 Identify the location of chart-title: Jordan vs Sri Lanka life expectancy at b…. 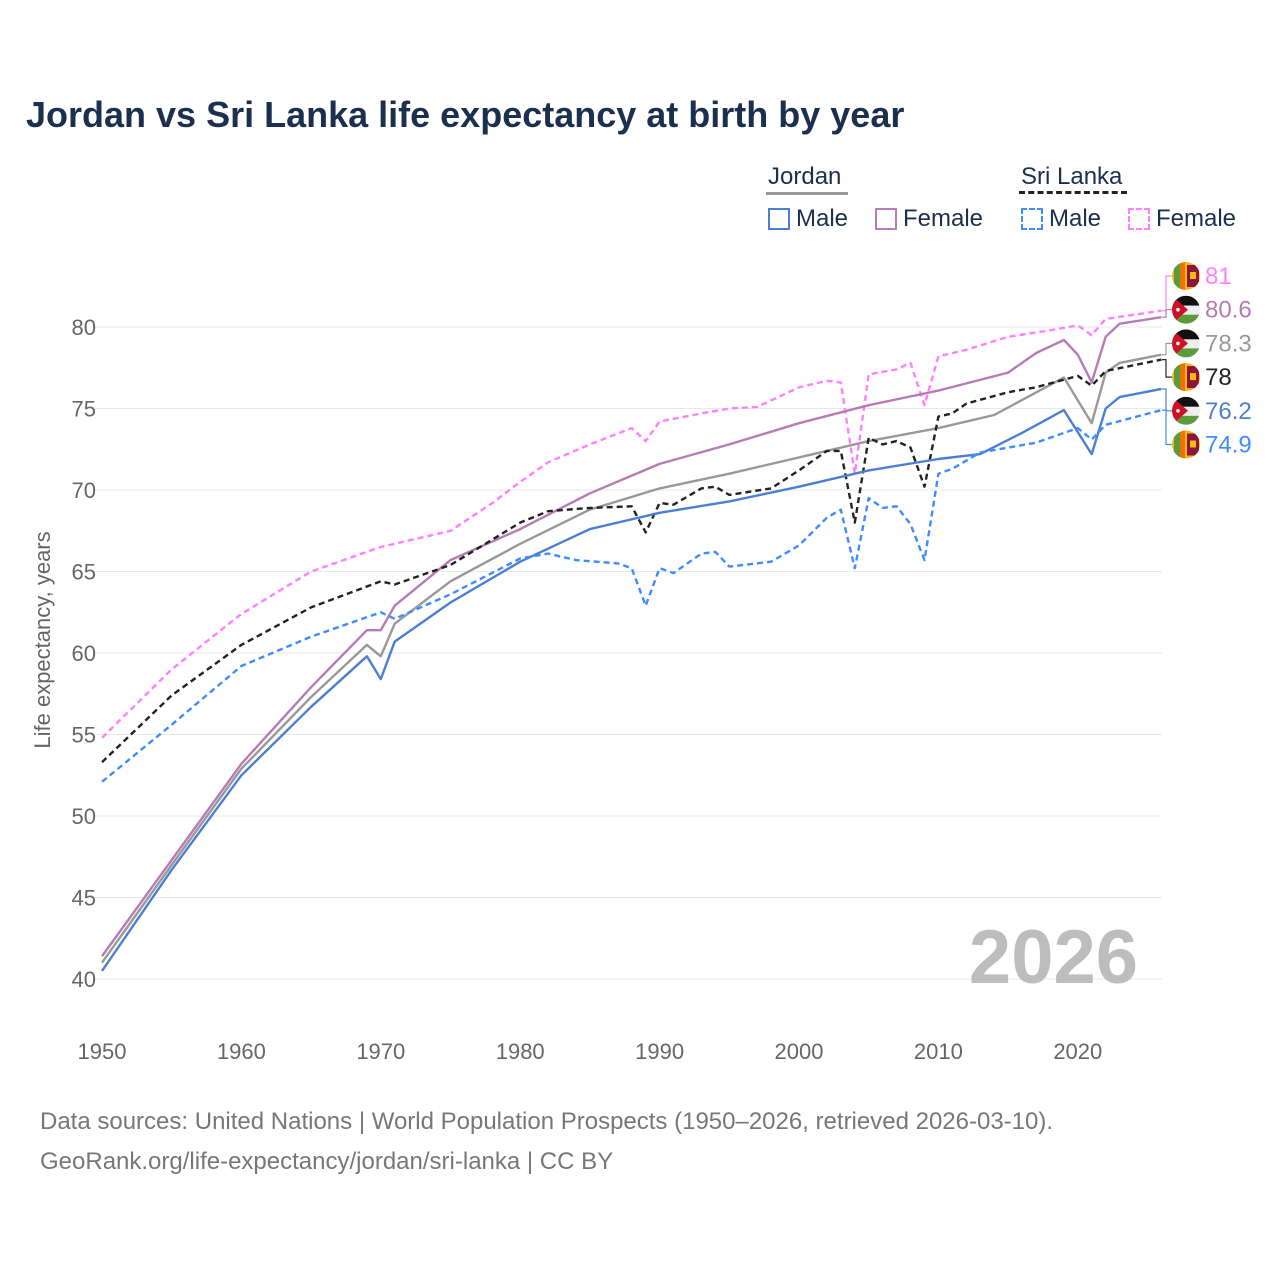
(465, 114).